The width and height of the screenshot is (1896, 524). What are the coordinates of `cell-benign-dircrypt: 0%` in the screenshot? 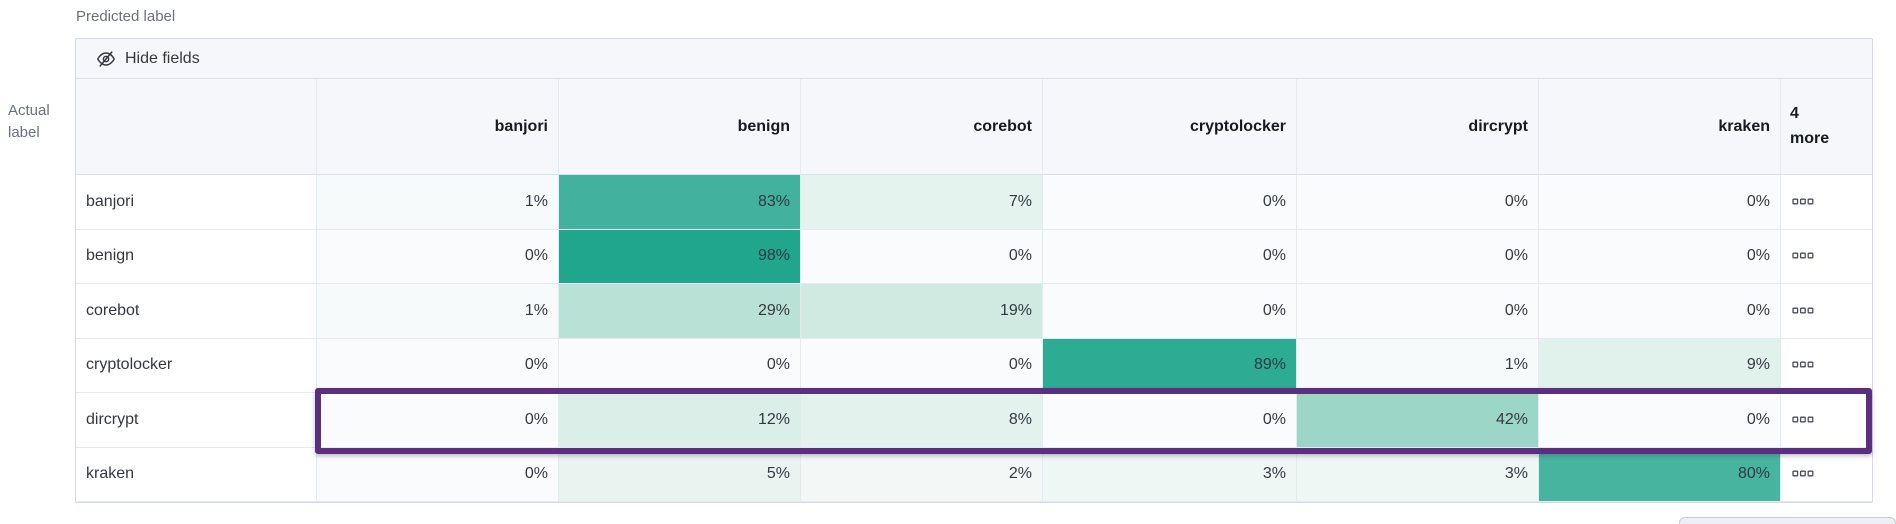 It's located at (1418, 256).